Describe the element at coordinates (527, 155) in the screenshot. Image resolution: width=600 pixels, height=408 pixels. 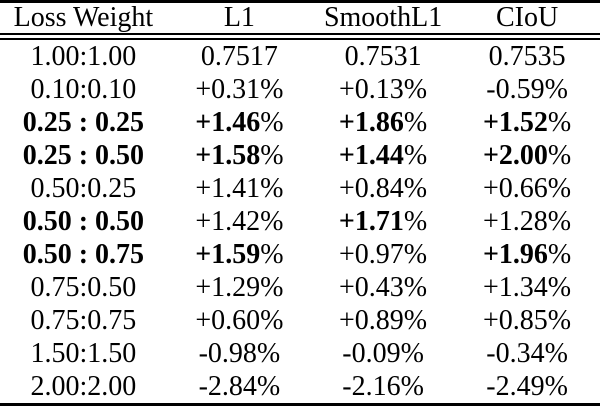
I see `table-cell: +2.00%` at that location.